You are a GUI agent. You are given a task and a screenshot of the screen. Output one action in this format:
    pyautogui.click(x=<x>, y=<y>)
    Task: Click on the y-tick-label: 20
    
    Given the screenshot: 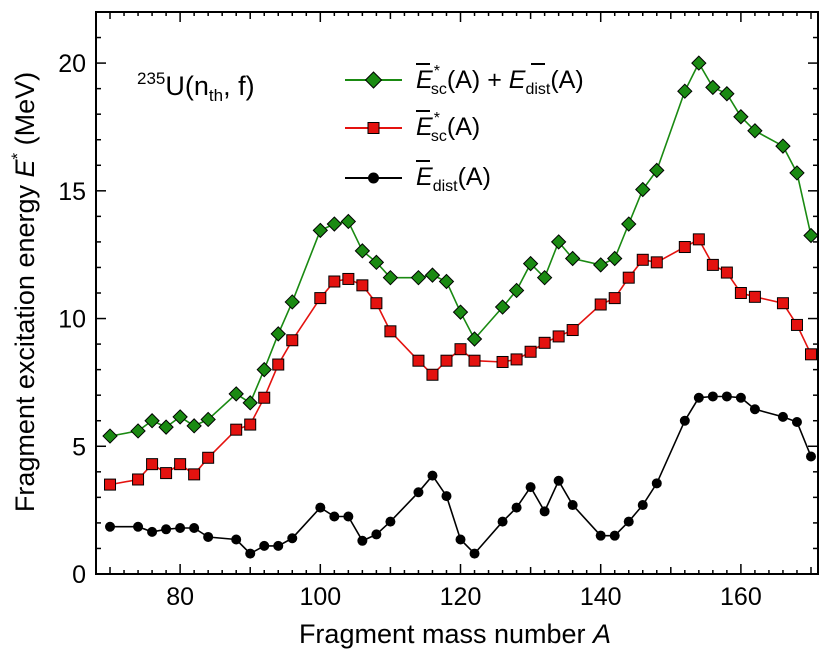 What is the action you would take?
    pyautogui.click(x=72, y=64)
    